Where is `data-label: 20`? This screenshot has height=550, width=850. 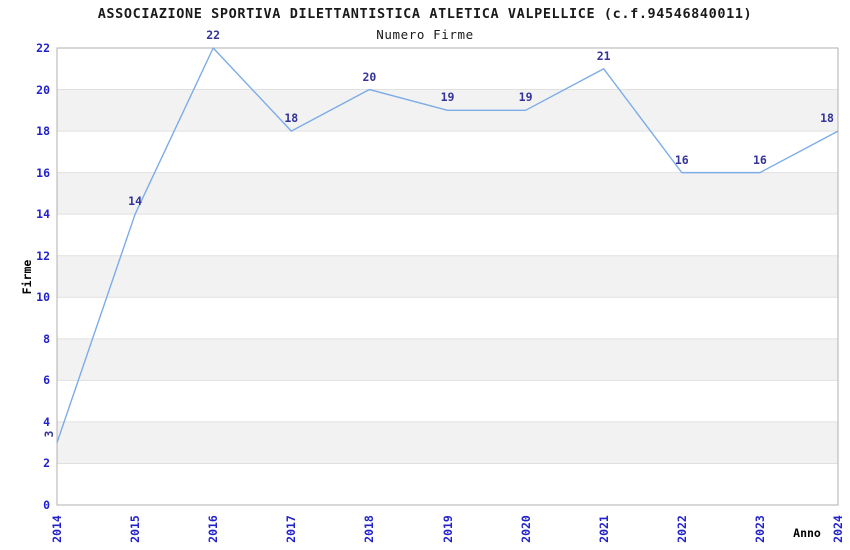
data-label: 20 is located at coordinates (369, 76).